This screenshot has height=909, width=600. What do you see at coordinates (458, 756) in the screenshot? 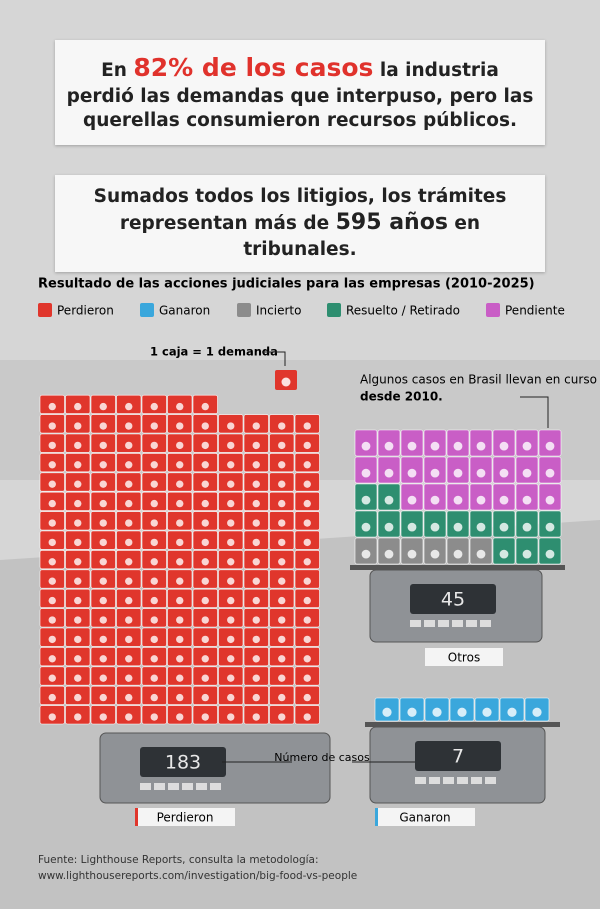
I see `scale-display` at bounding box center [458, 756].